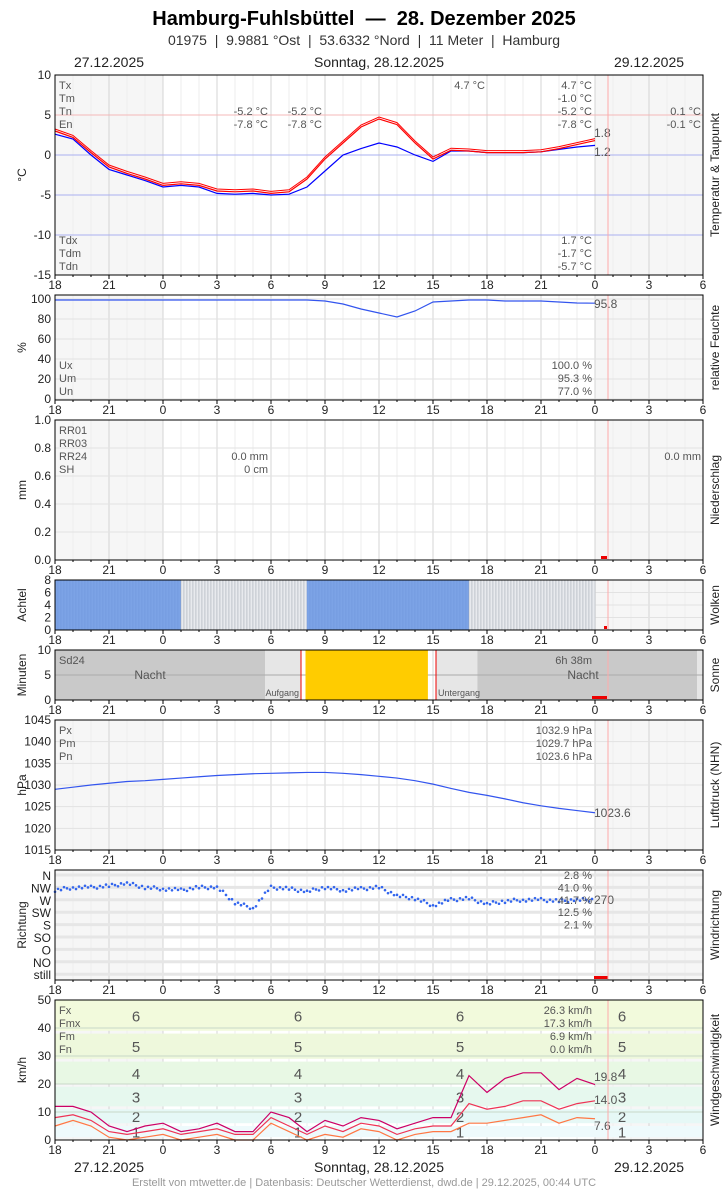  I want to click on stat-label: Ux, so click(66, 366).